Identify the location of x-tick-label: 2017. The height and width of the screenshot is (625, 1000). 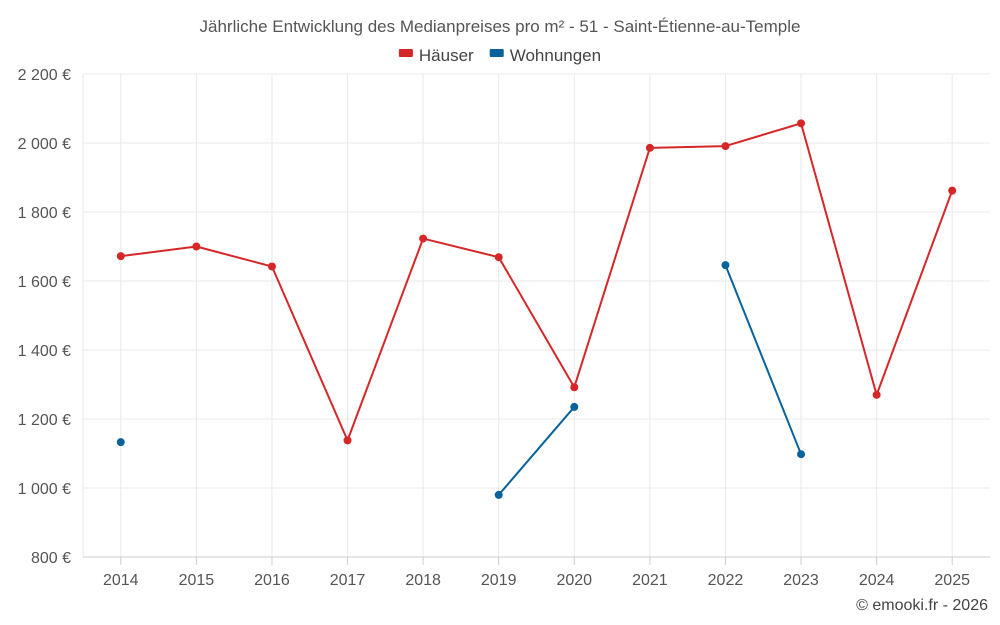
(348, 580).